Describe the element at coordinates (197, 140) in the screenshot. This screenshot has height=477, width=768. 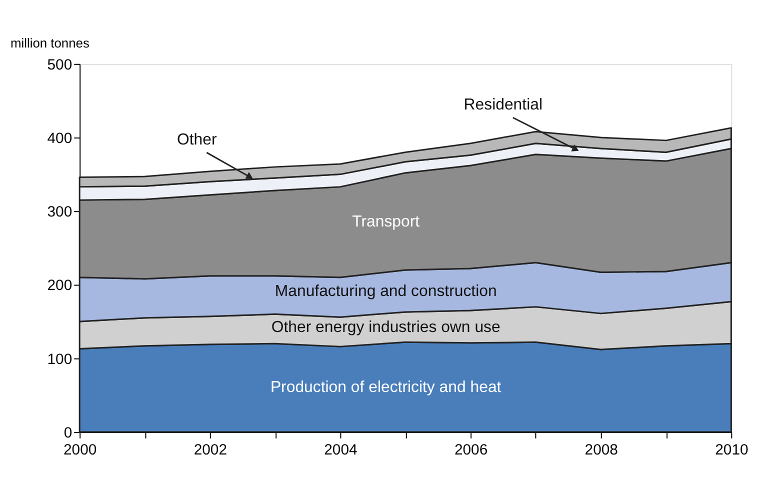
I see `series-label: Other` at that location.